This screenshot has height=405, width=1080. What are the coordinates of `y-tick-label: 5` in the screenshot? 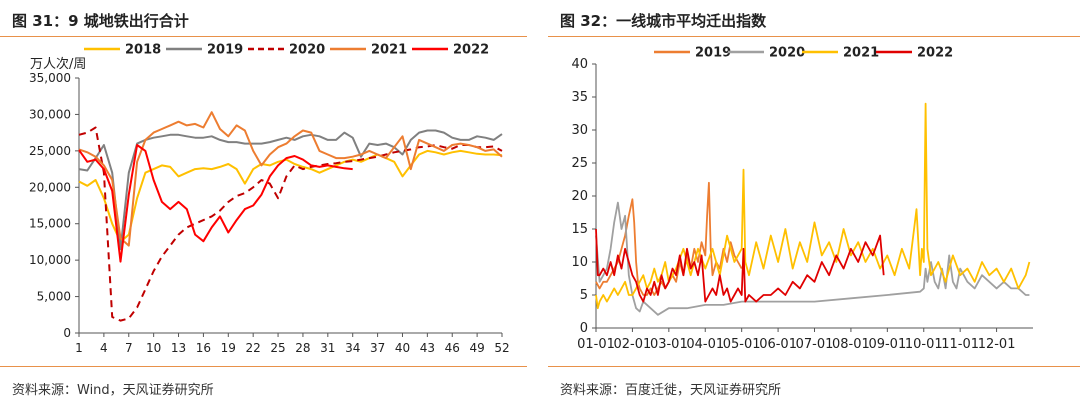 It's located at (584, 295).